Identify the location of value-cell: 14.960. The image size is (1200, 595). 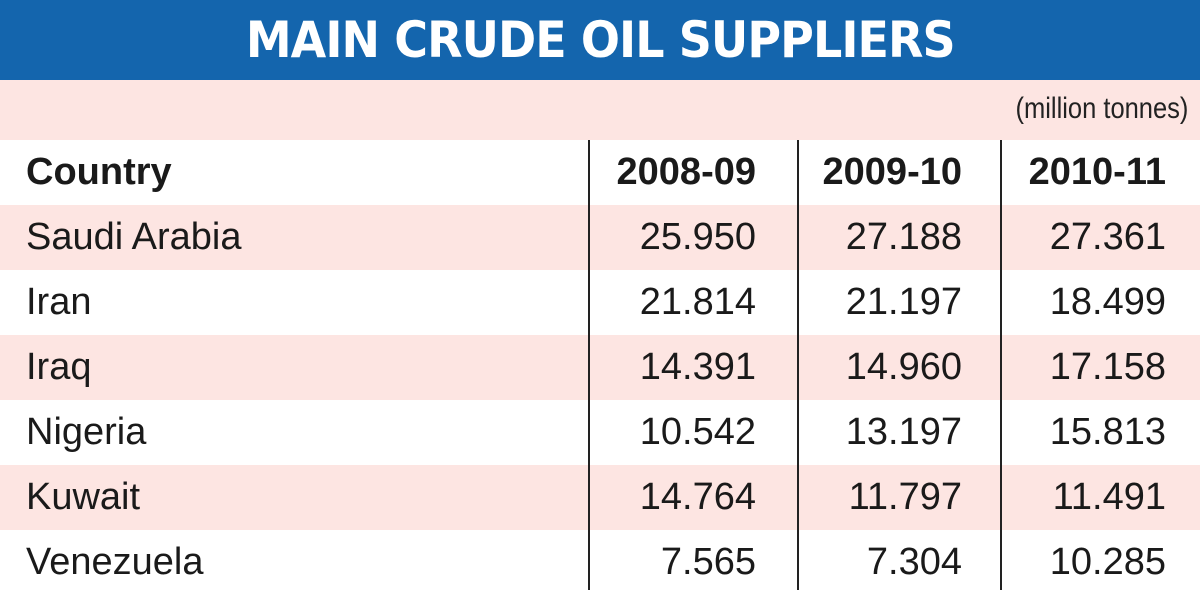
(903, 367).